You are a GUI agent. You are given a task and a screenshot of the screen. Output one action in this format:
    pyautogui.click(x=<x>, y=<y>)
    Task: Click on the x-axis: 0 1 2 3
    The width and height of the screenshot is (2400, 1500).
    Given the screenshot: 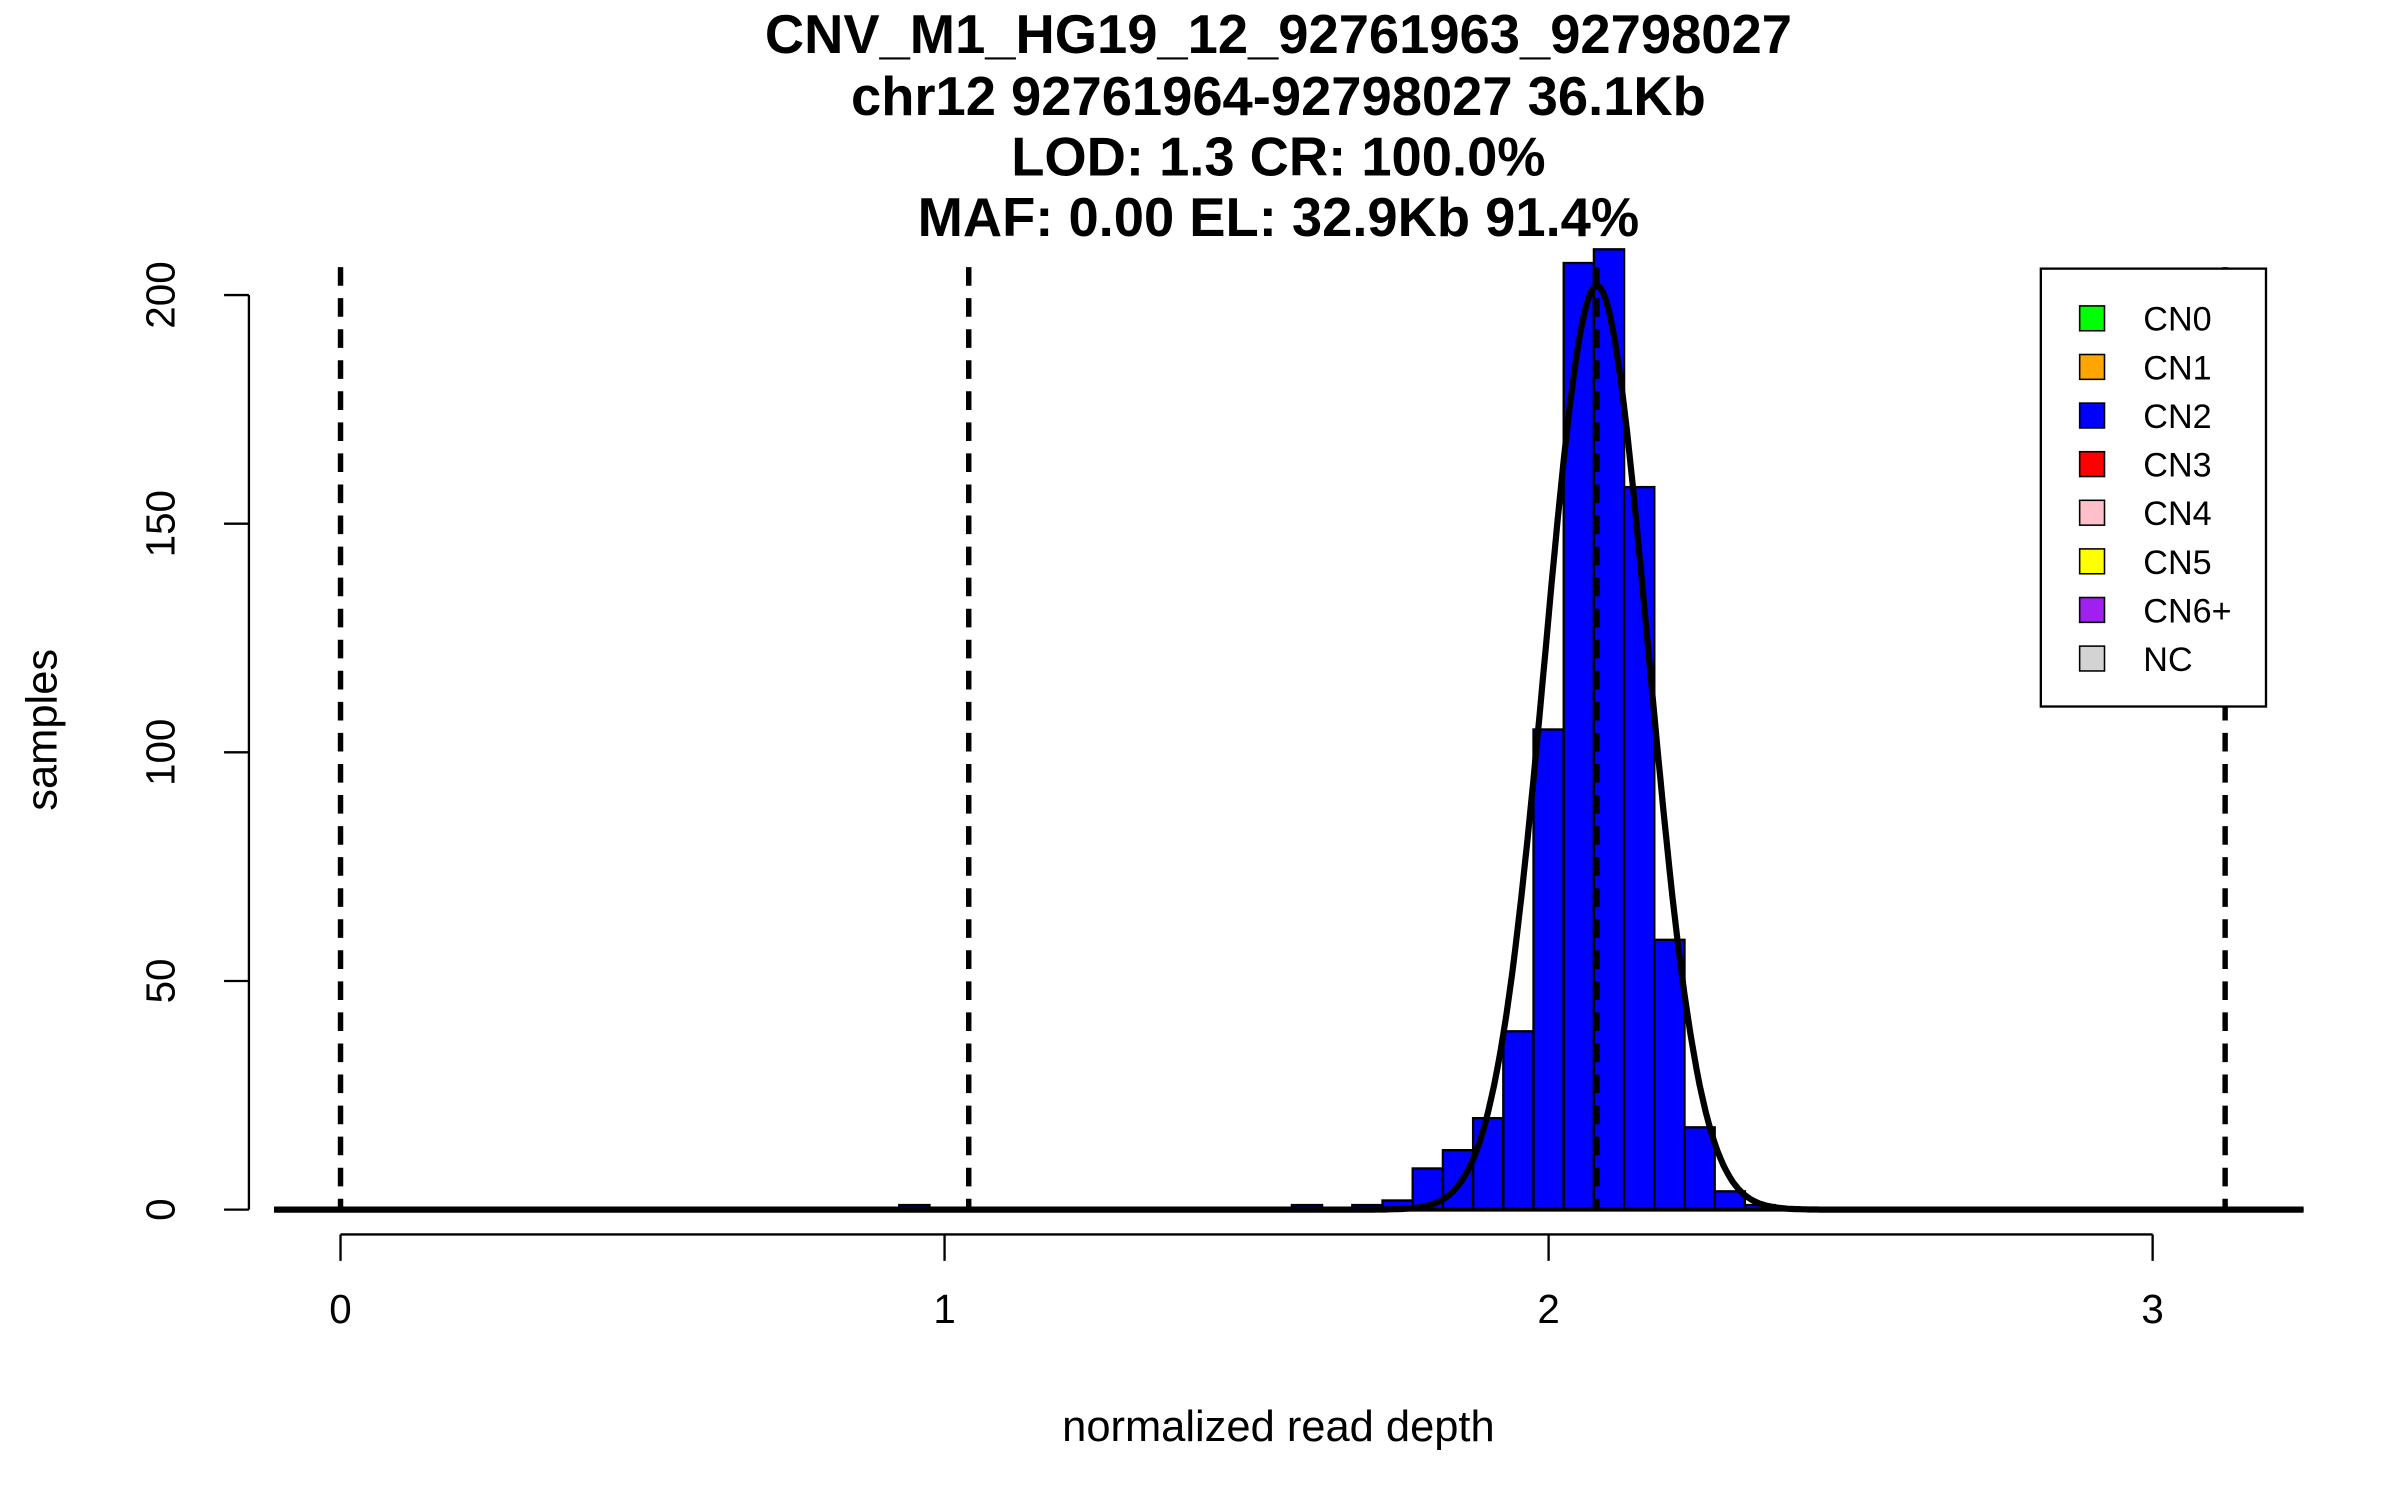 What is the action you would take?
    pyautogui.click(x=1246, y=1282)
    